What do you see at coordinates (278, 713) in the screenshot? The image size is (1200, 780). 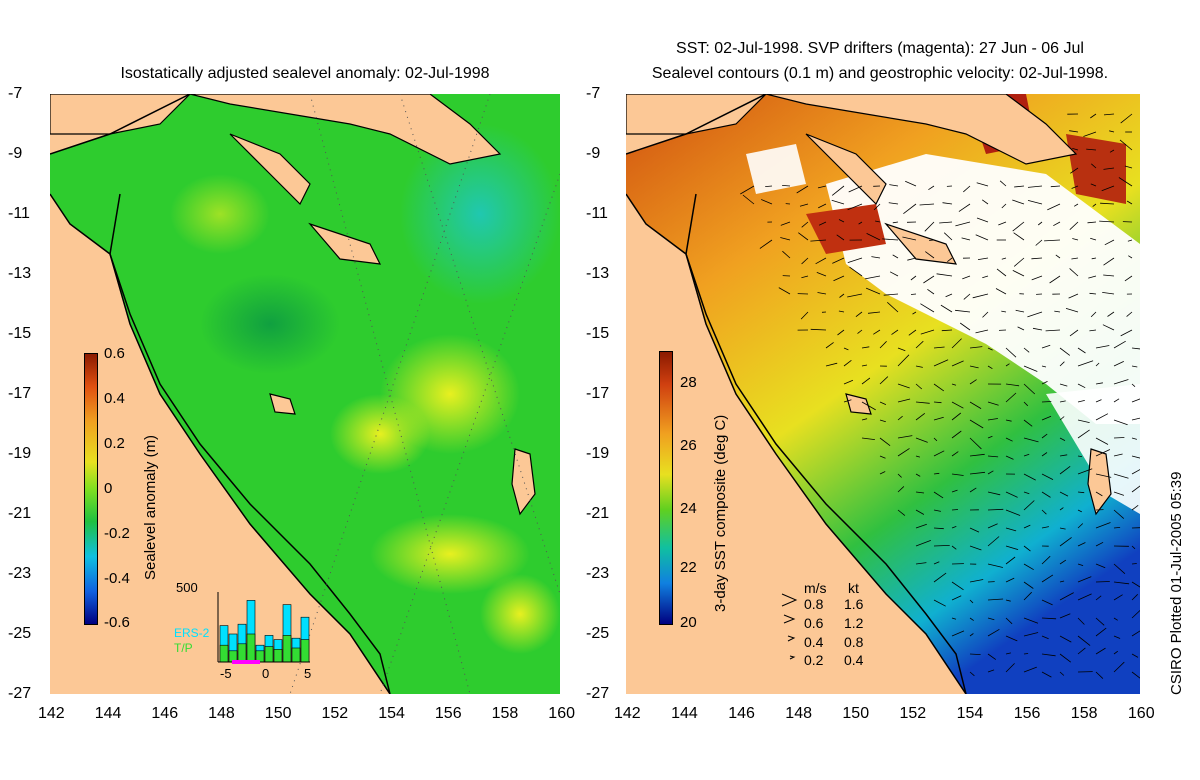 I see `left-xtick-150: 150` at bounding box center [278, 713].